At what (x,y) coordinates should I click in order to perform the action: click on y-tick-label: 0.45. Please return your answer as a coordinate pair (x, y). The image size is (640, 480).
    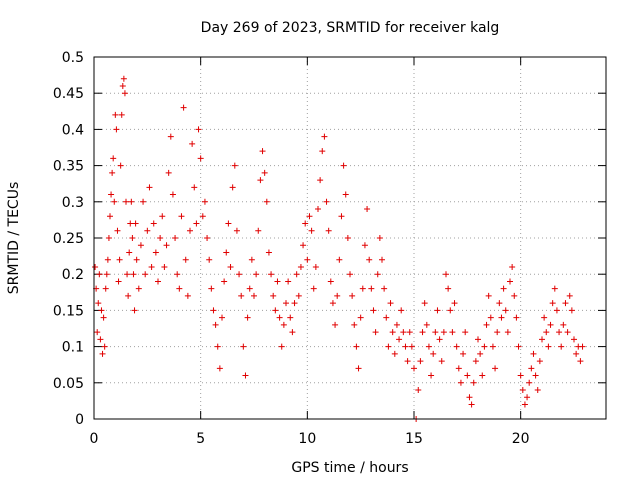
    Looking at the image, I should click on (68, 94).